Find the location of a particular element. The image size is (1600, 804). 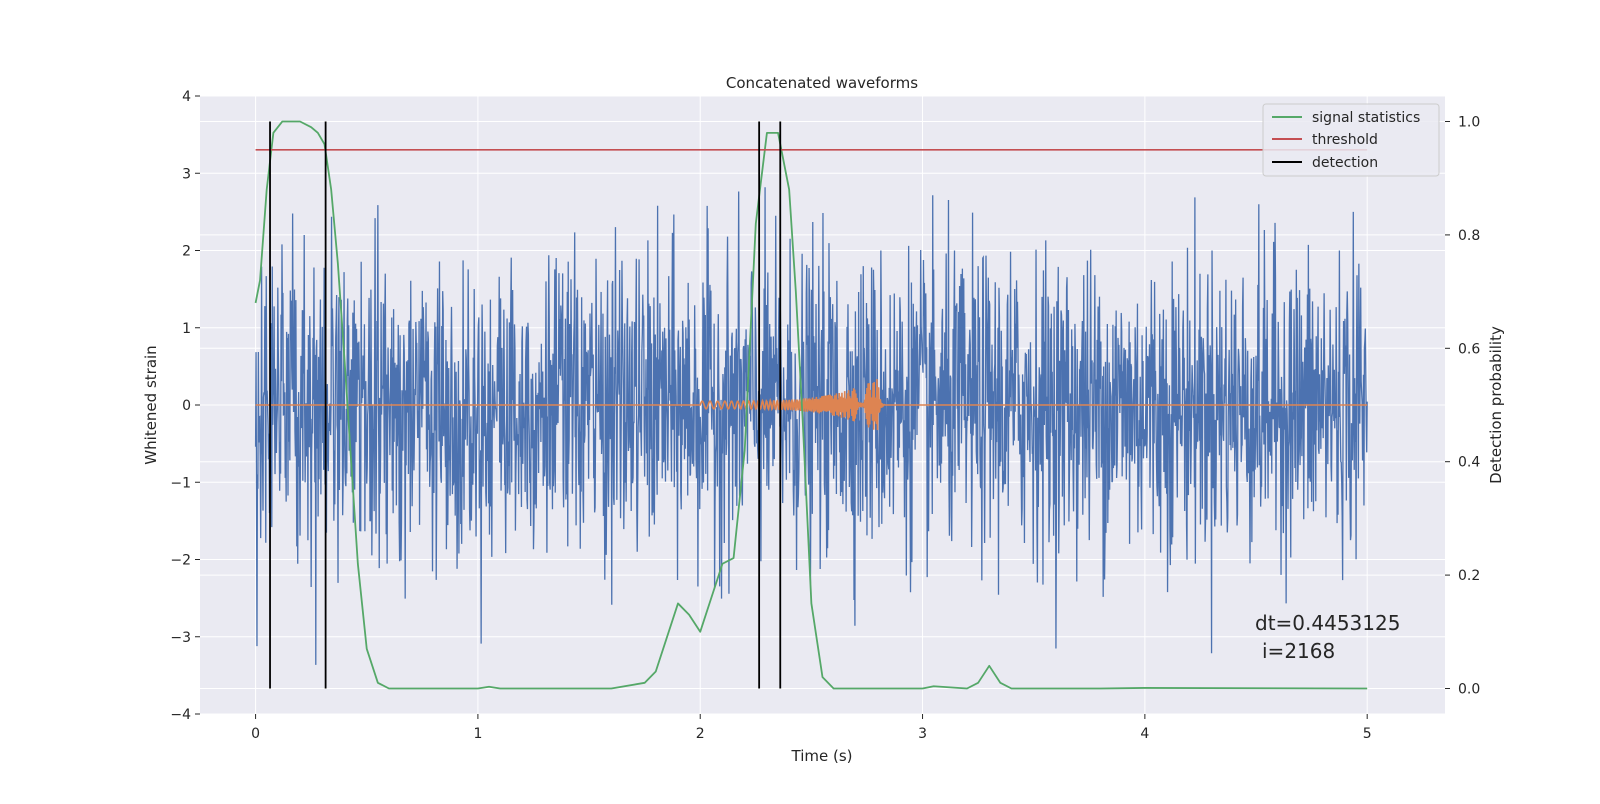

x-tick-label-4: 4 is located at coordinates (1144, 734).